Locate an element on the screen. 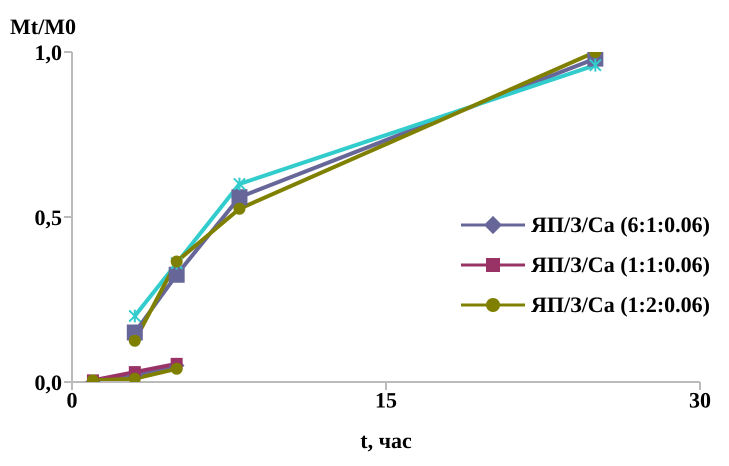 The image size is (729, 466). x-tick-label: 30 is located at coordinates (700, 400).